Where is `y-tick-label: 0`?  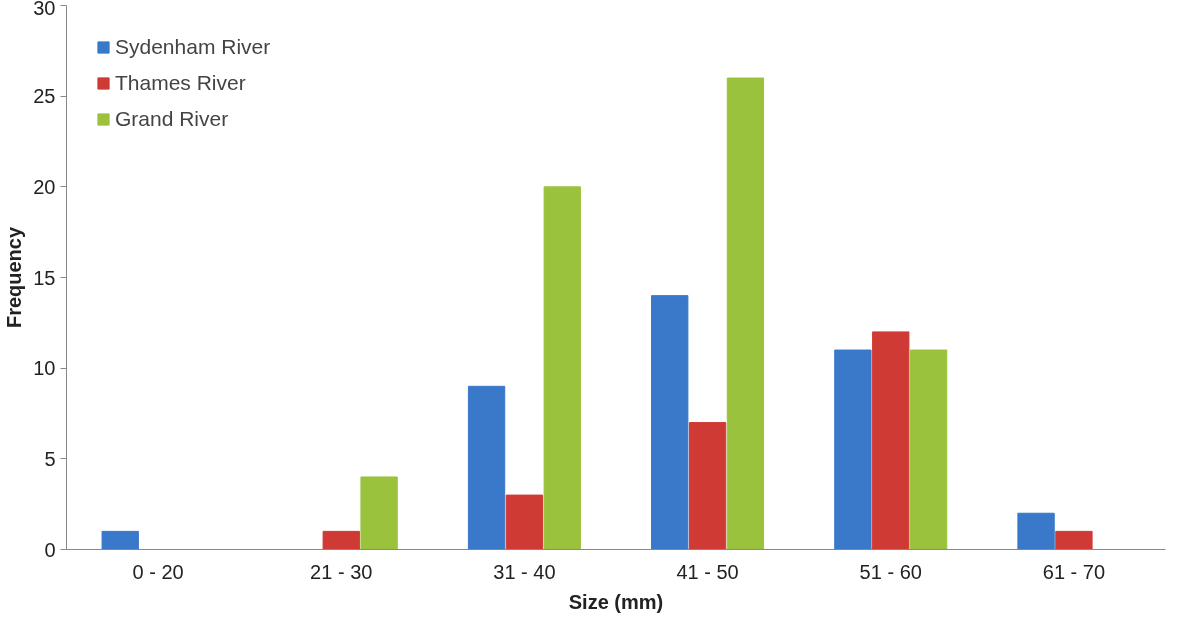 y-tick-label: 0 is located at coordinates (50, 549).